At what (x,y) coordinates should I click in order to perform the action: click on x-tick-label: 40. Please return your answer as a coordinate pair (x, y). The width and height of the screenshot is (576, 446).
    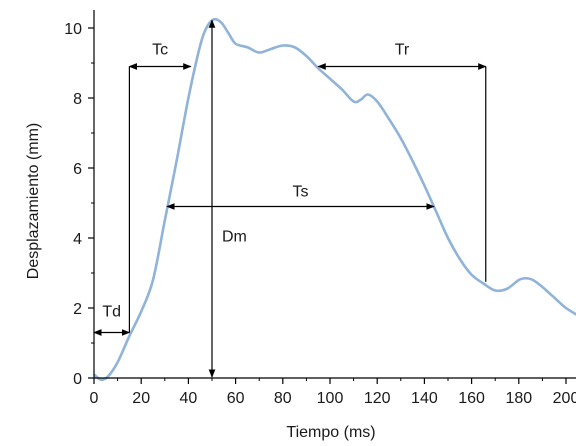
    Looking at the image, I should click on (189, 398).